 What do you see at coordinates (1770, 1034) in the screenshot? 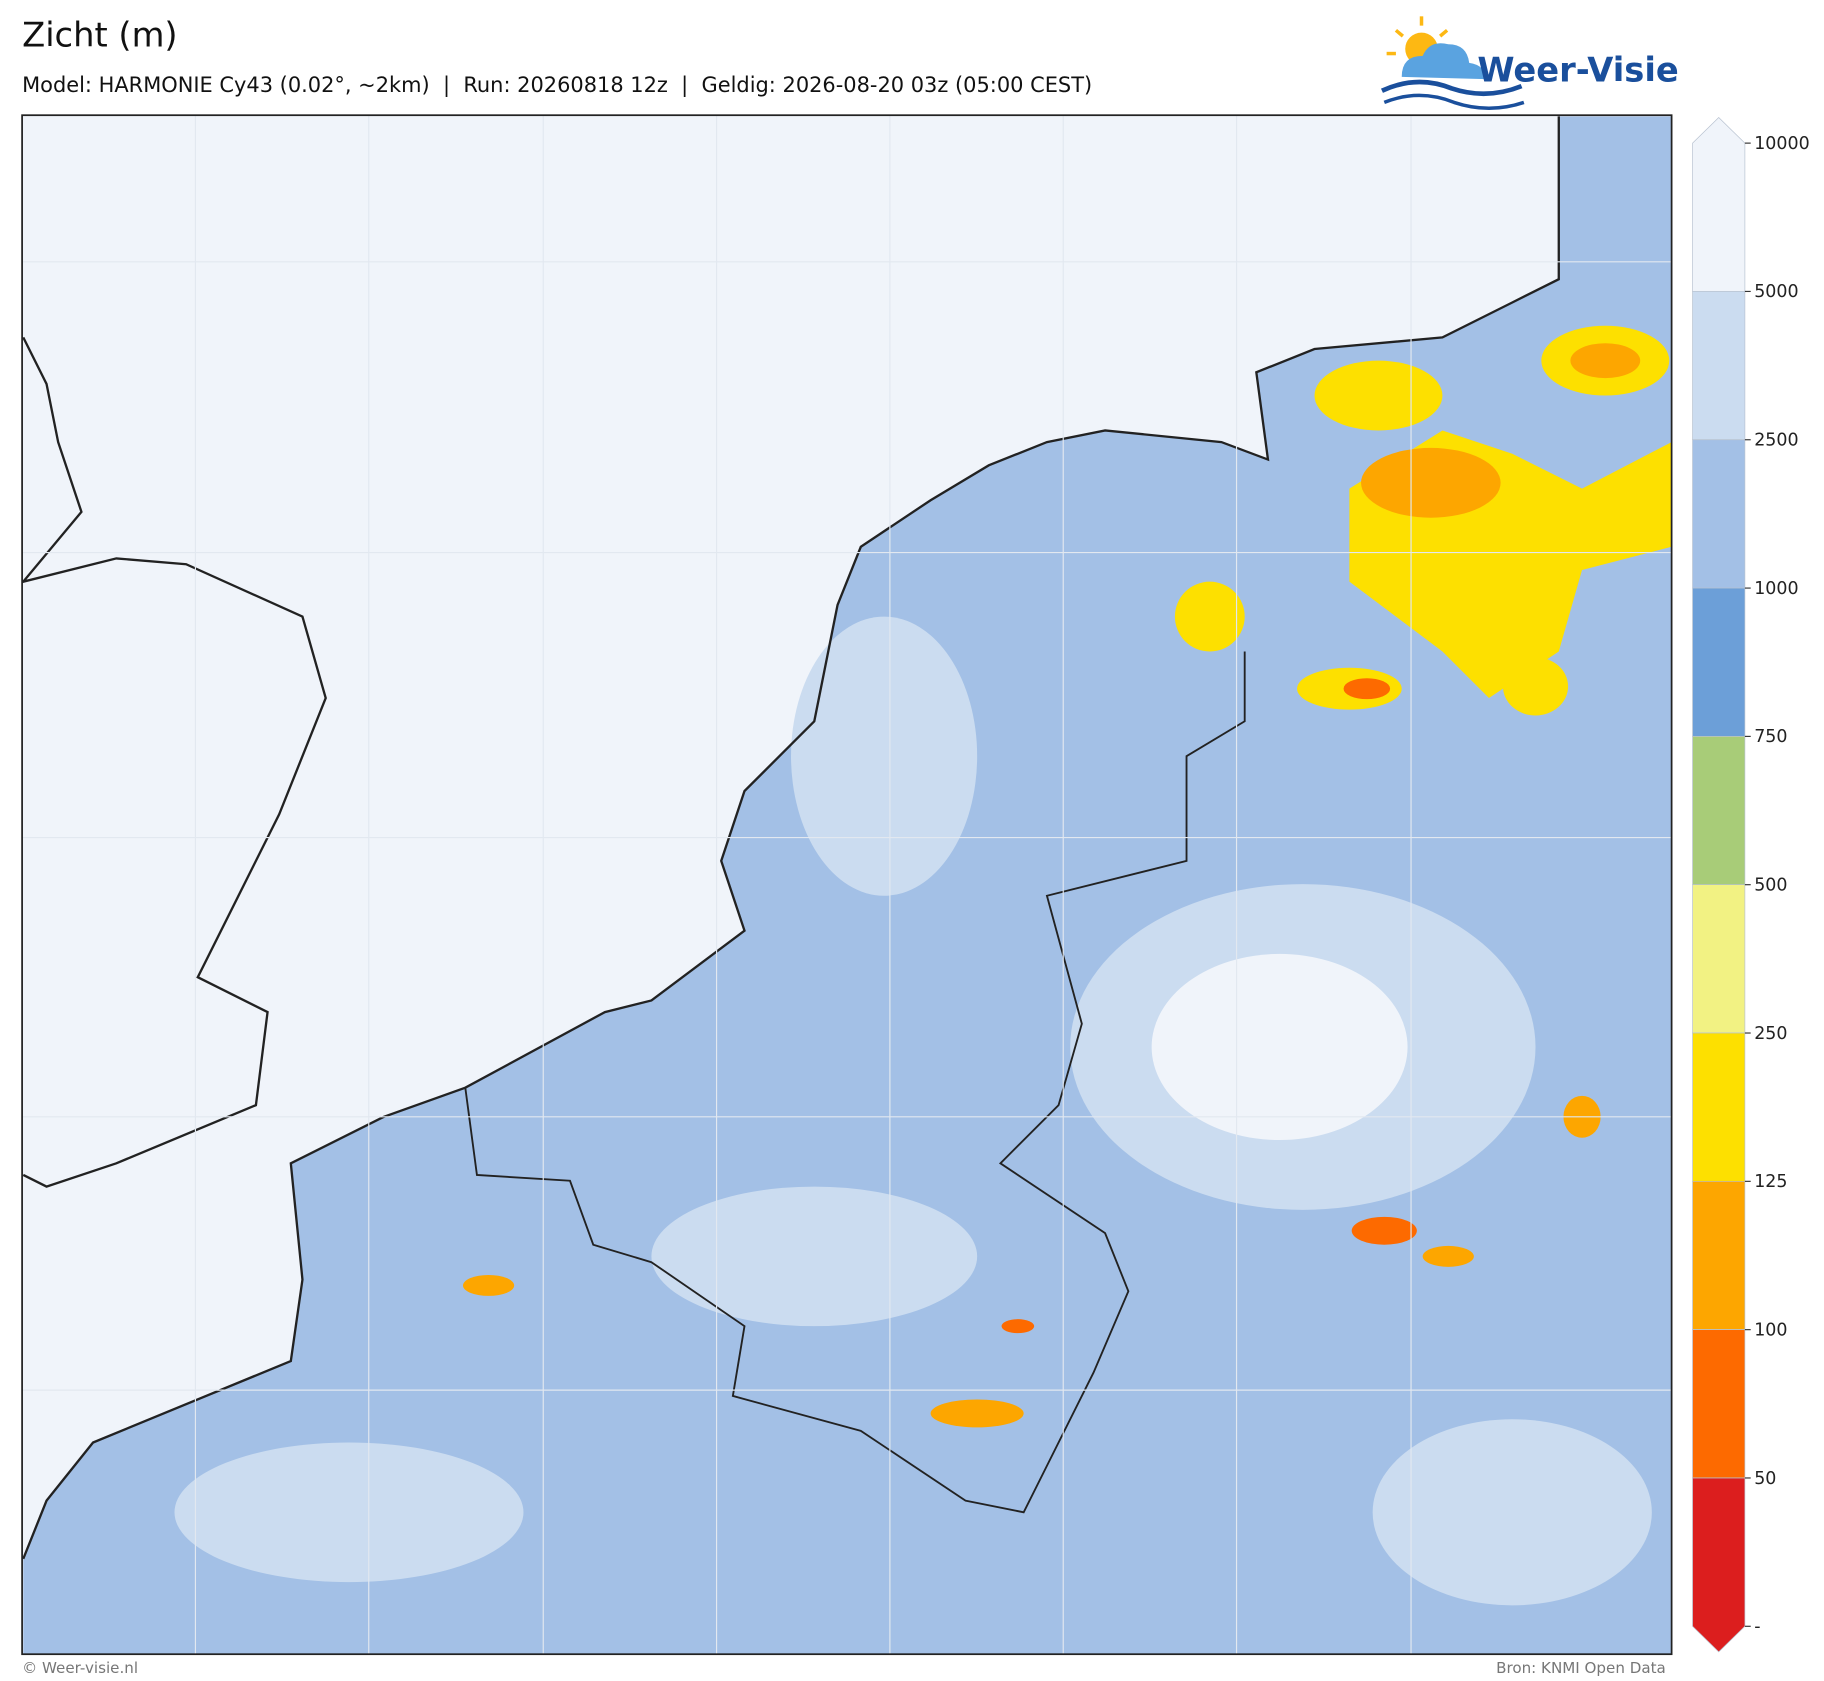
I see `colorbar-label: 250` at bounding box center [1770, 1034].